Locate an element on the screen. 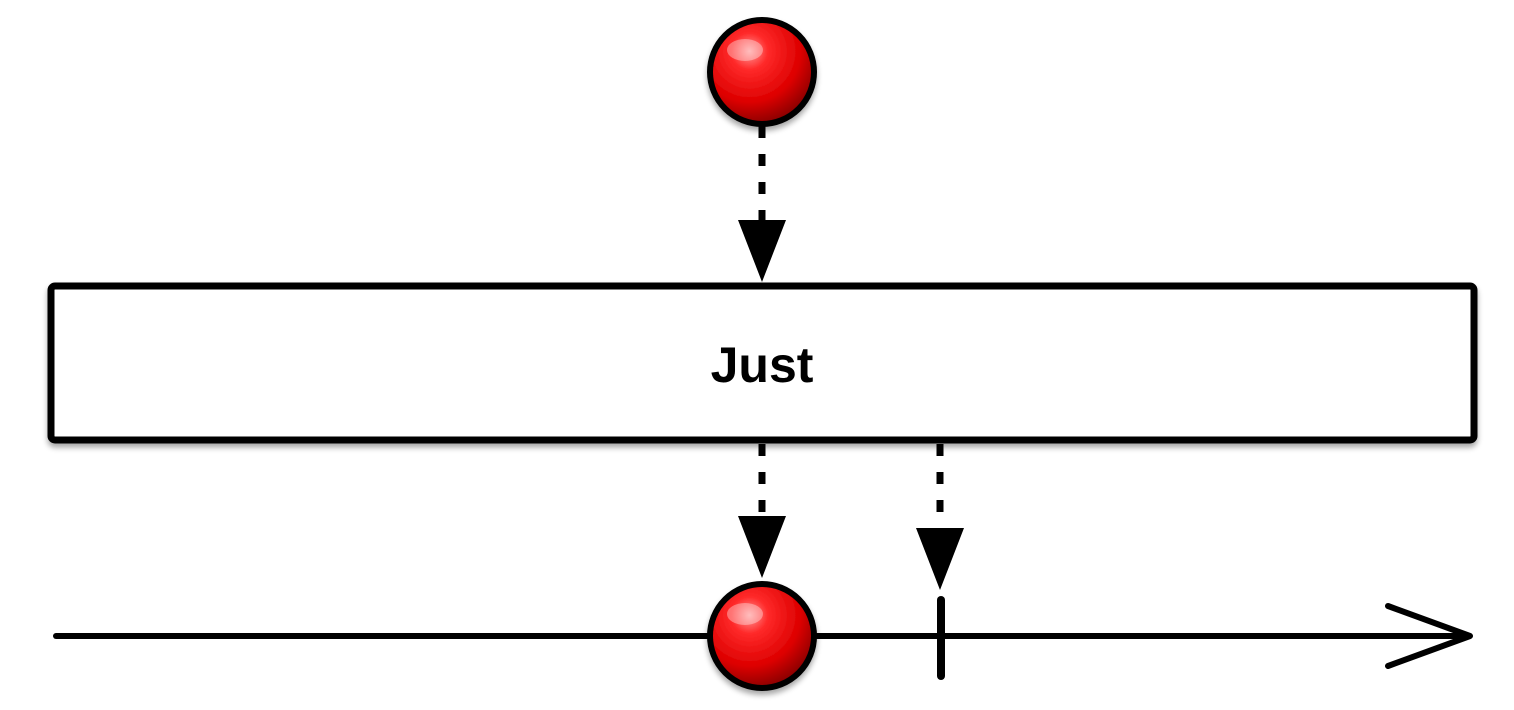  time-arrow-icon is located at coordinates (1429, 636).